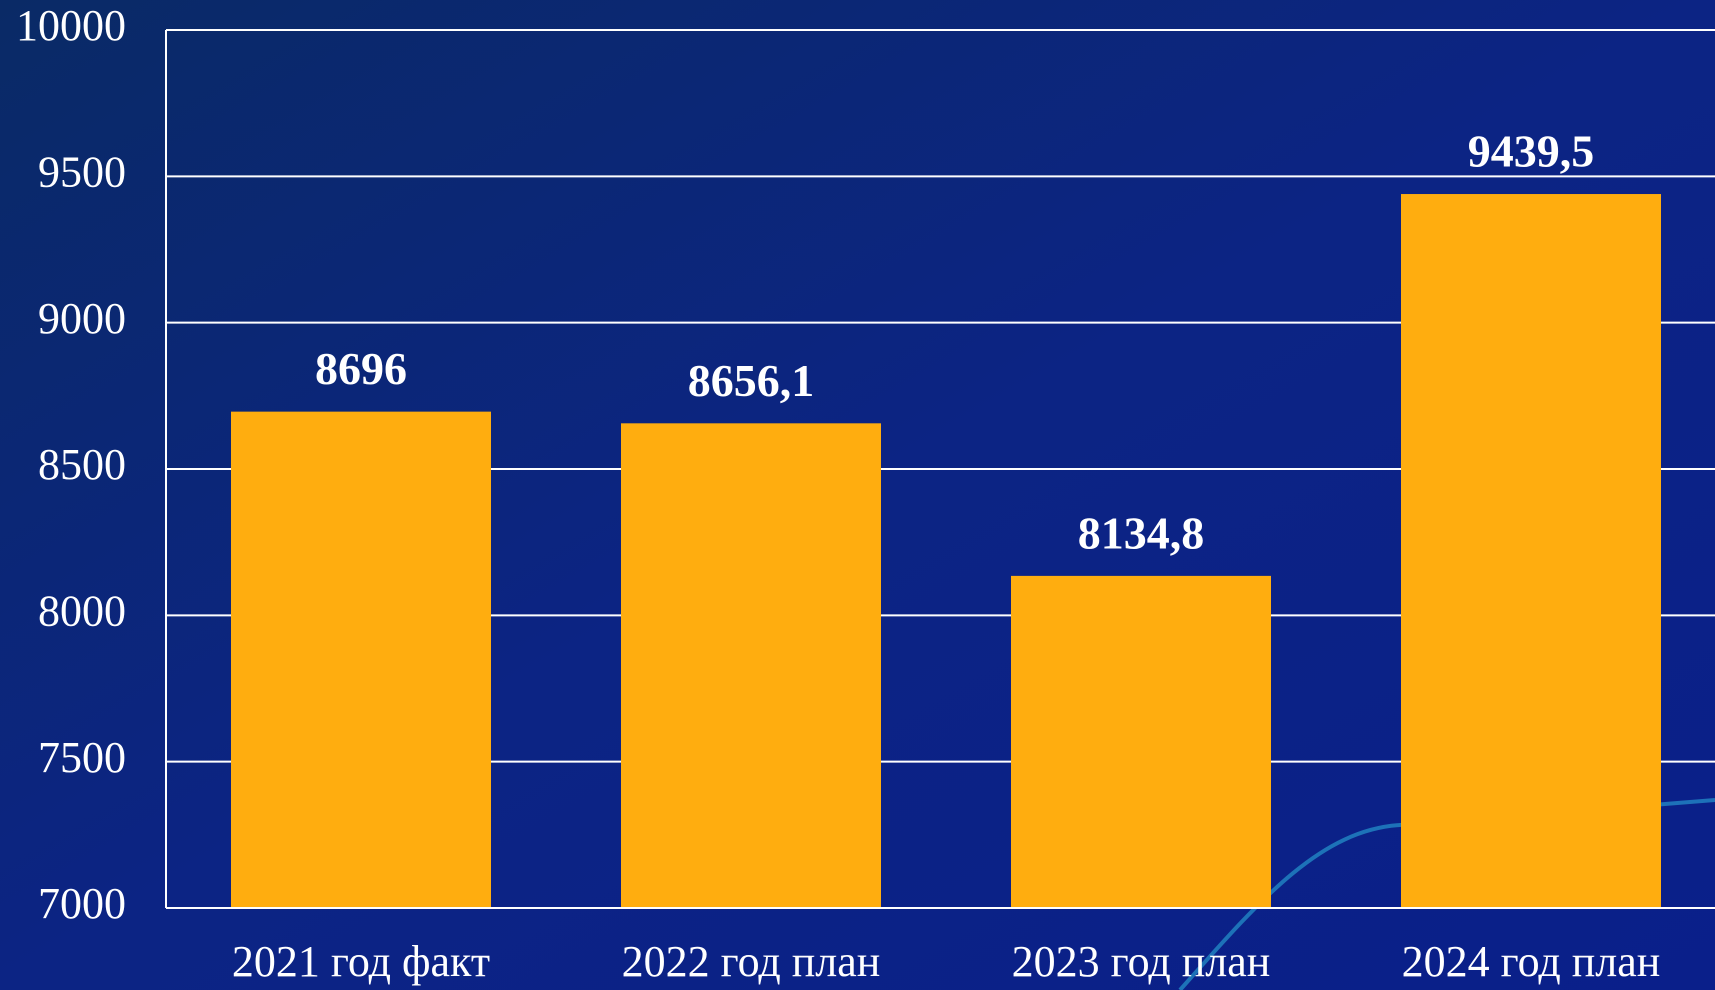  What do you see at coordinates (82, 171) in the screenshot?
I see `y-tick-label: 9500` at bounding box center [82, 171].